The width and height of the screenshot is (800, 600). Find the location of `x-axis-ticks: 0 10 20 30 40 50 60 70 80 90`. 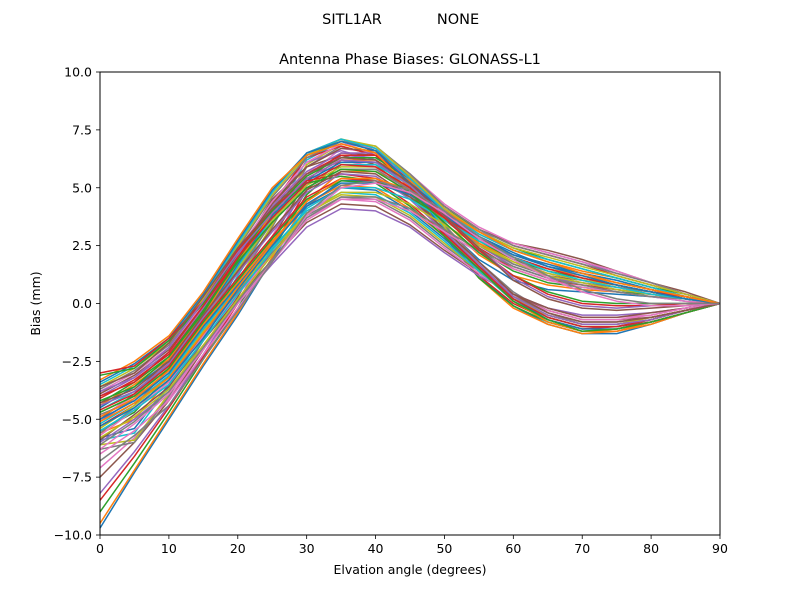

x-axis-ticks: 0 10 20 30 40 50 60 70 80 90 is located at coordinates (412, 545).